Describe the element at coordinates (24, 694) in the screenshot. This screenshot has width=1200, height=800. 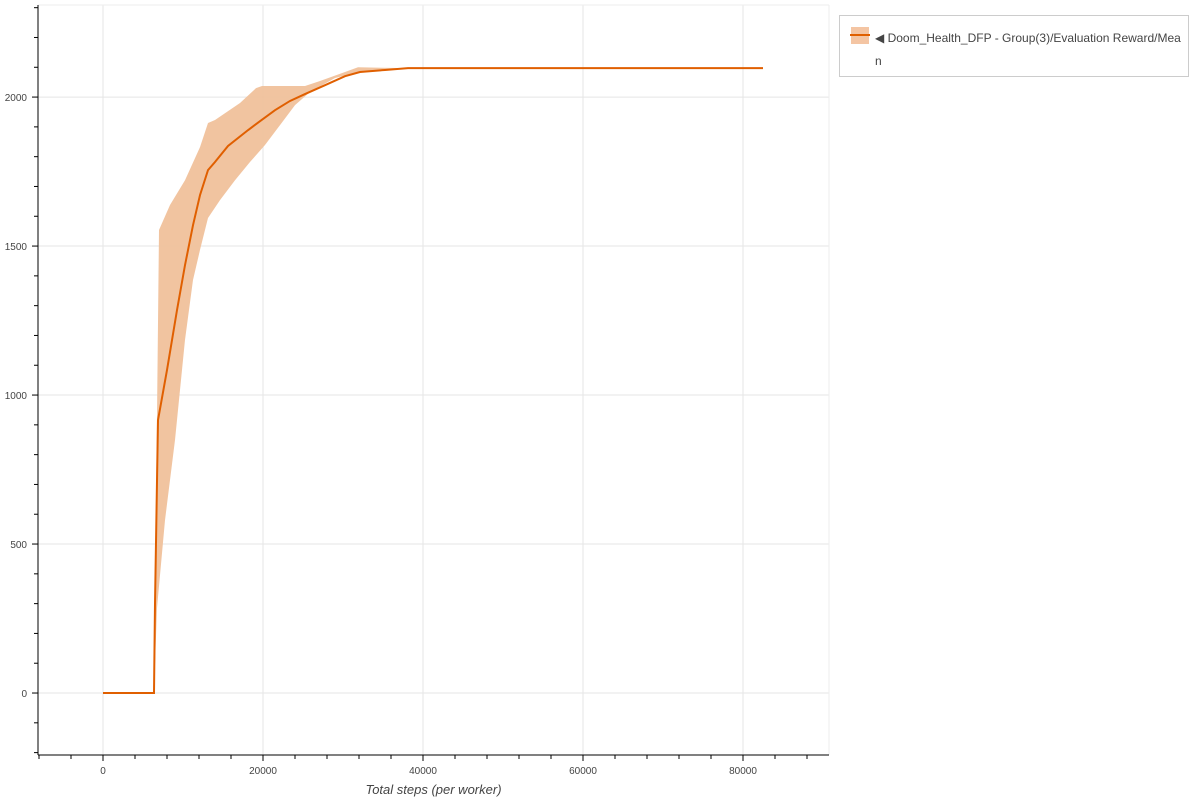
I see `y-tick-label: 0` at that location.